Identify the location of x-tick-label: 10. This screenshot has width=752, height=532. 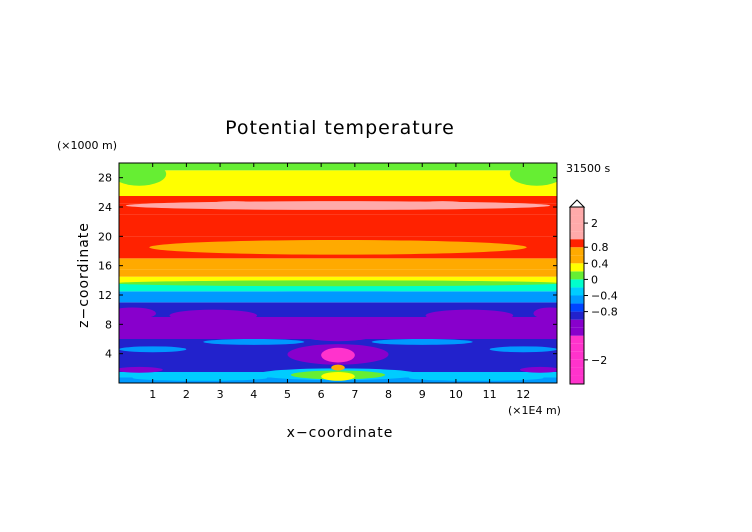
(456, 394).